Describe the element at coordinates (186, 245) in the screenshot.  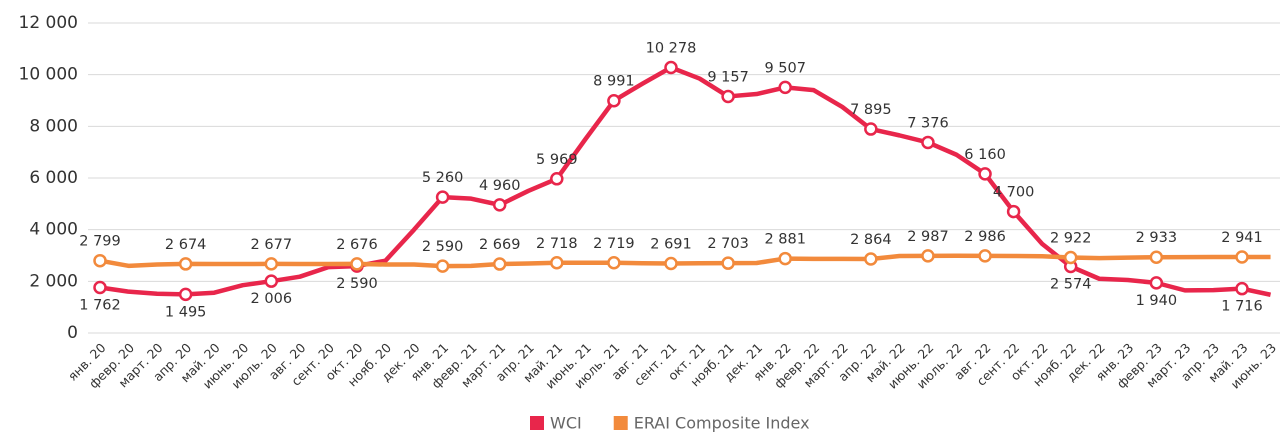
I see `data-label: 2 674` at that location.